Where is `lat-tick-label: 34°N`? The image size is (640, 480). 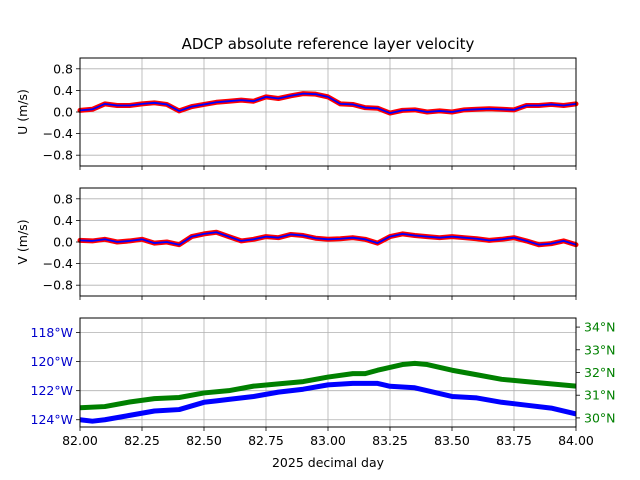
lat-tick-label: 34°N is located at coordinates (600, 327).